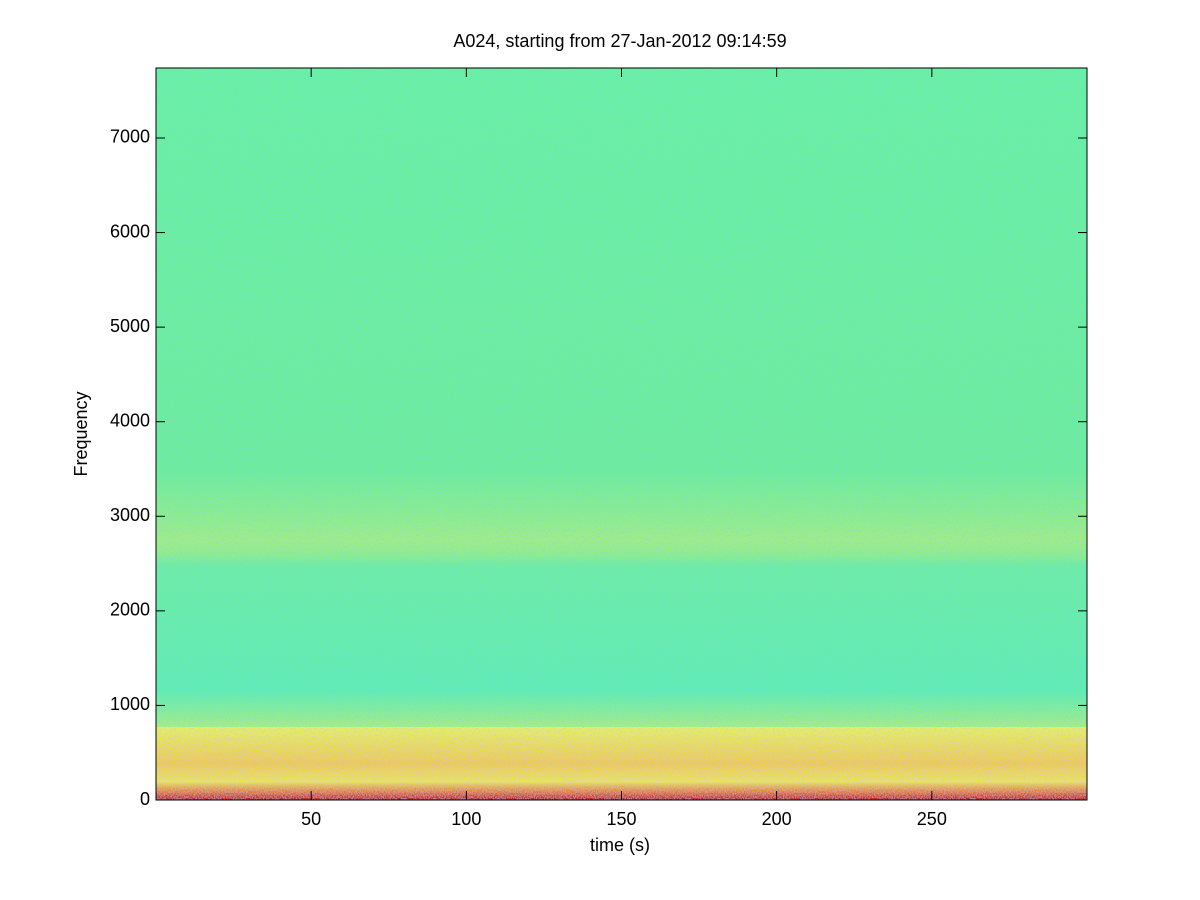 The width and height of the screenshot is (1200, 900). I want to click on x-tick-label: 250, so click(932, 819).